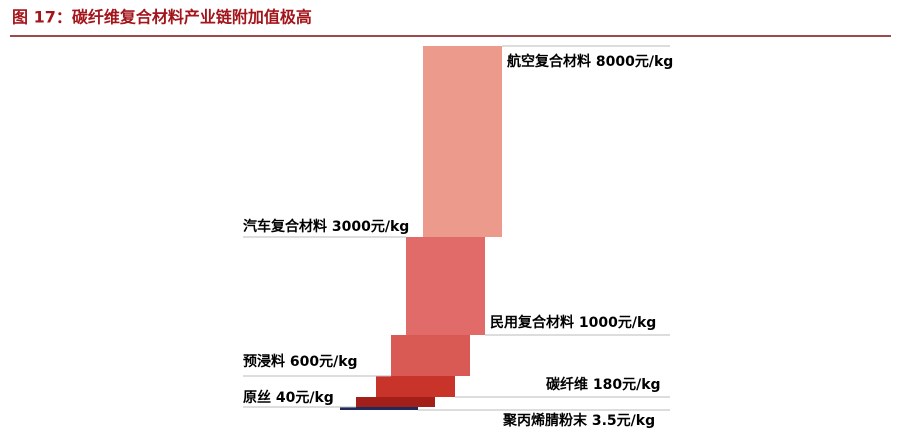  What do you see at coordinates (603, 384) in the screenshot?
I see `step-label: 碳纤维 180元/kg` at bounding box center [603, 384].